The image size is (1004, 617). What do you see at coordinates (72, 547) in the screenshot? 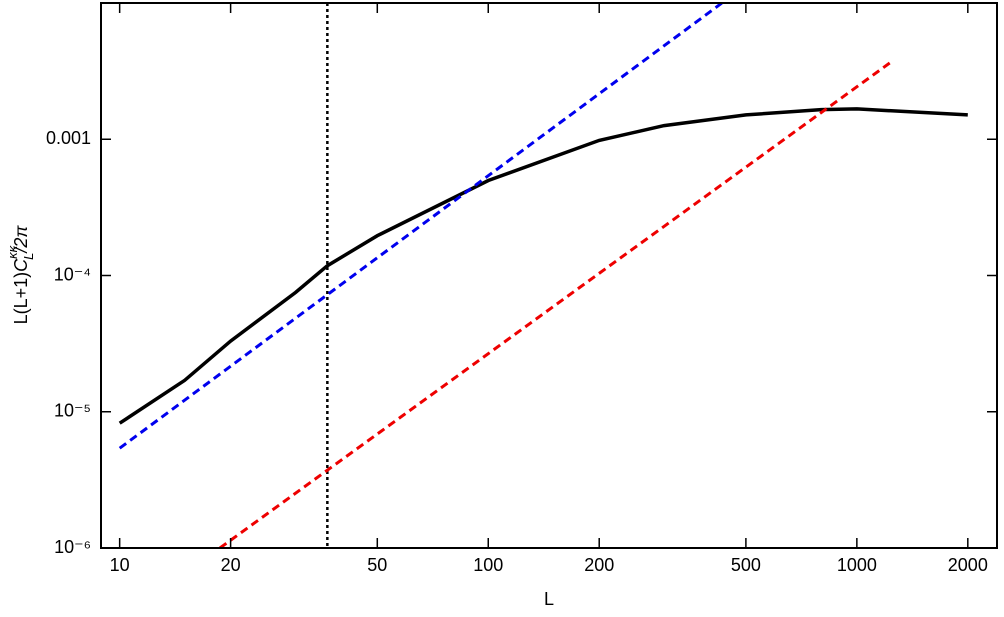
I see `y-tick-label: 10⁻⁶` at bounding box center [72, 547].